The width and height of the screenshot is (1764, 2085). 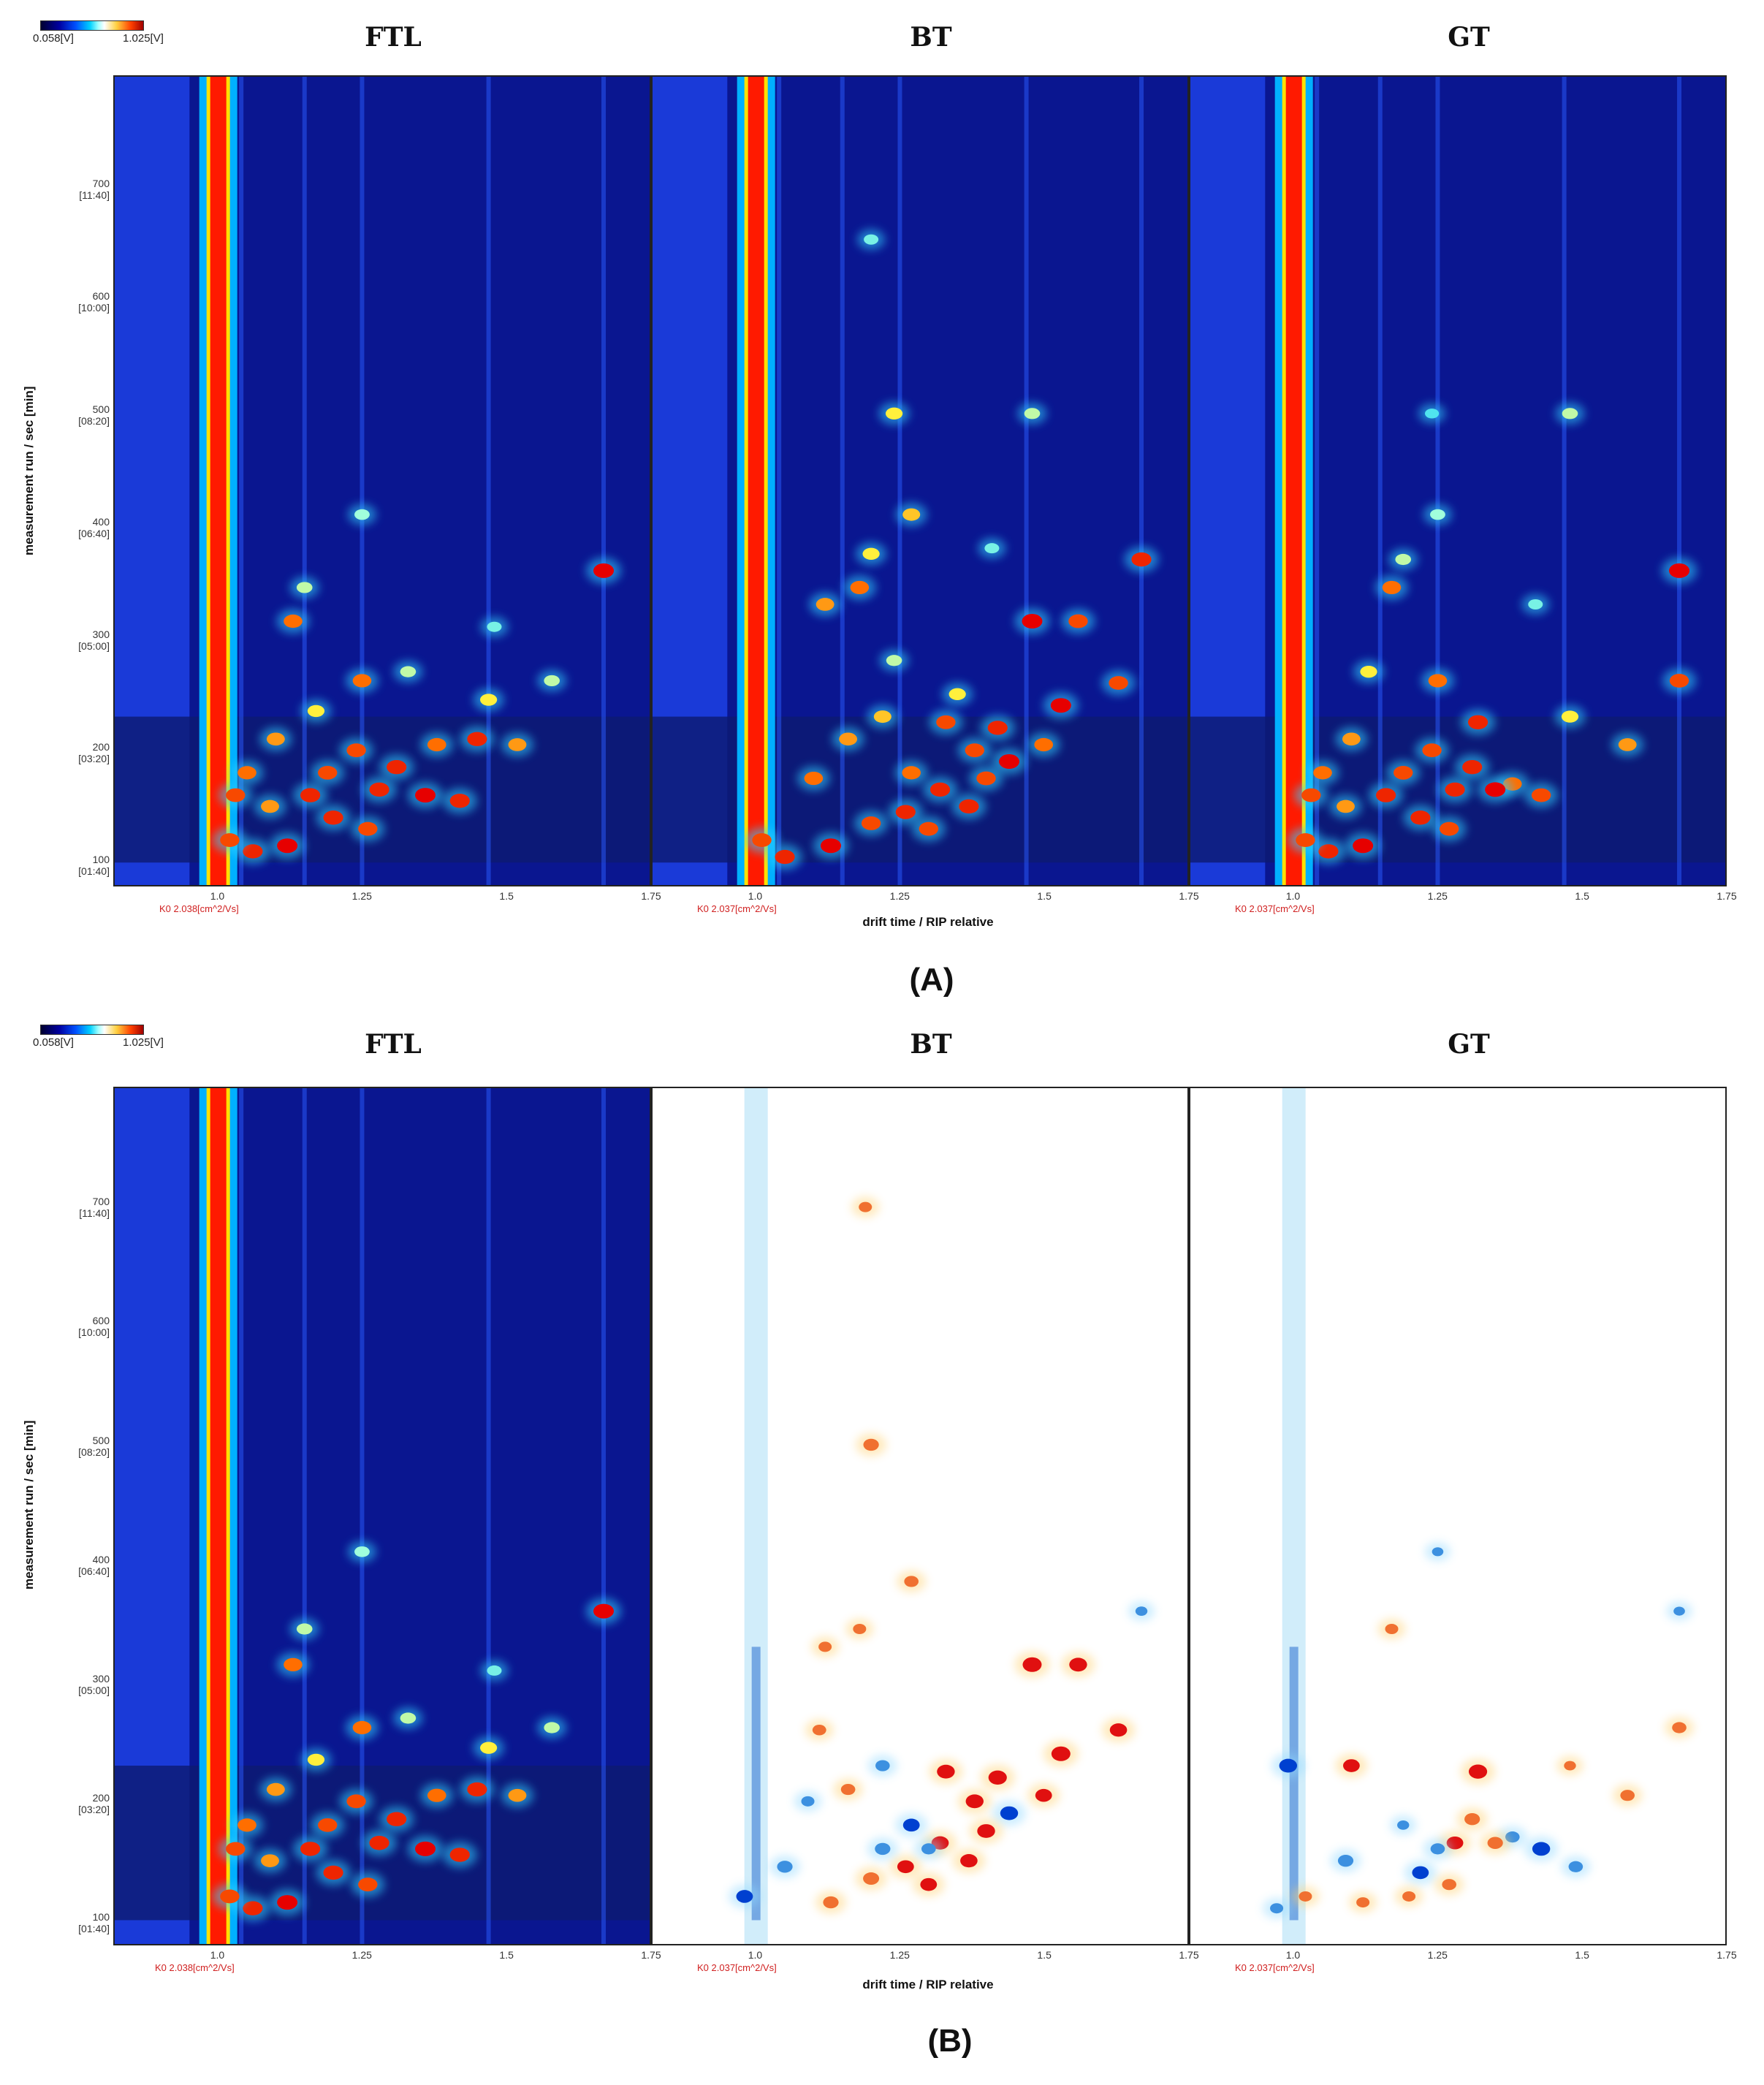 What do you see at coordinates (393, 1045) in the screenshot?
I see `panel-title-b-ftl: FTL` at bounding box center [393, 1045].